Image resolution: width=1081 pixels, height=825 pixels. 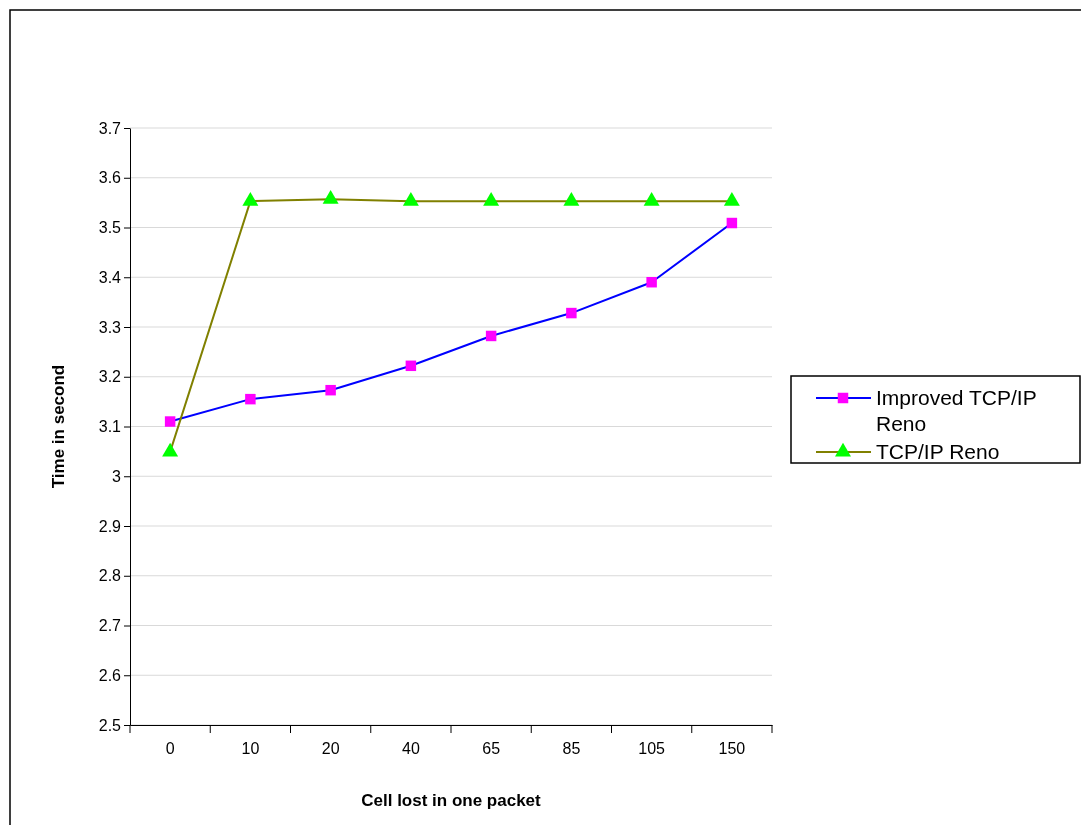 What do you see at coordinates (938, 451) in the screenshot?
I see `legend-label: TCP/IP Reno` at bounding box center [938, 451].